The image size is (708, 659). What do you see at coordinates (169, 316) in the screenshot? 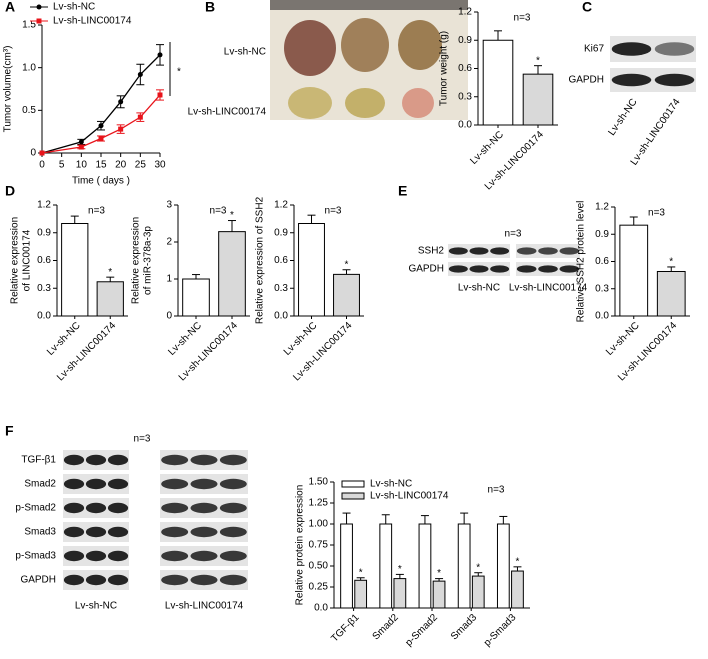
I see `y-tick-label: 0` at bounding box center [169, 316].